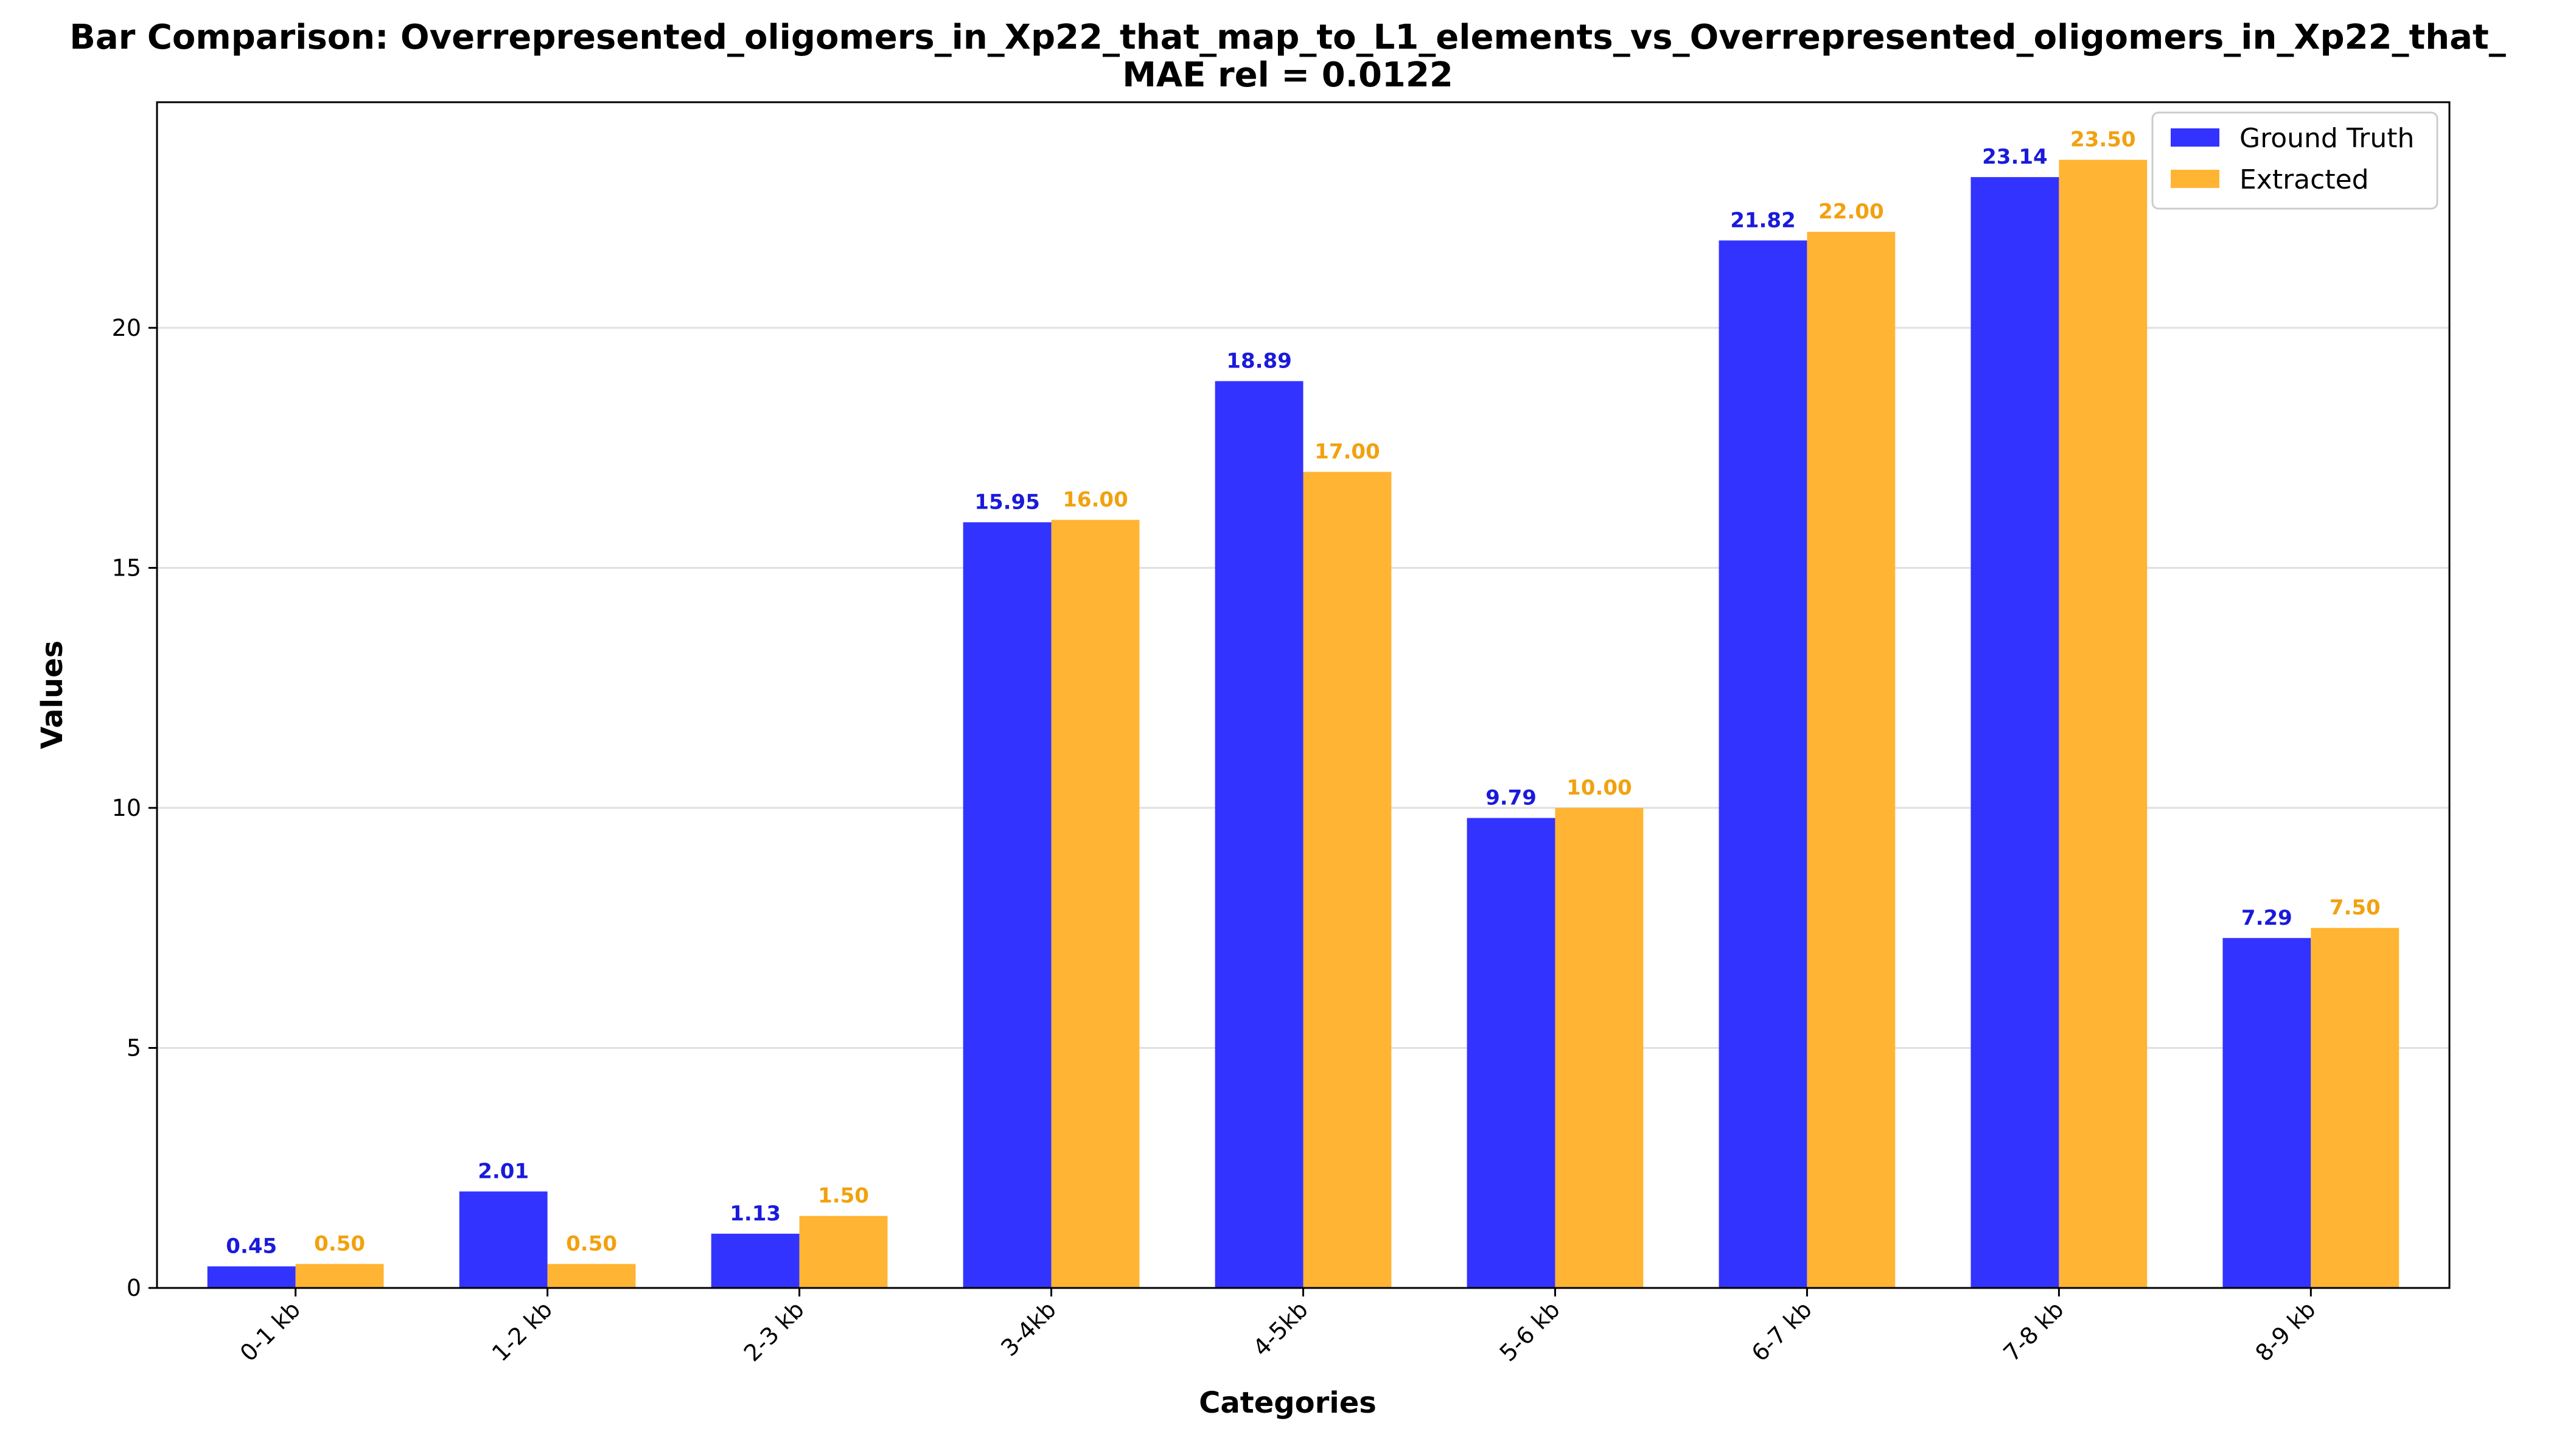  I want to click on y-tick-label: 0, so click(134, 1288).